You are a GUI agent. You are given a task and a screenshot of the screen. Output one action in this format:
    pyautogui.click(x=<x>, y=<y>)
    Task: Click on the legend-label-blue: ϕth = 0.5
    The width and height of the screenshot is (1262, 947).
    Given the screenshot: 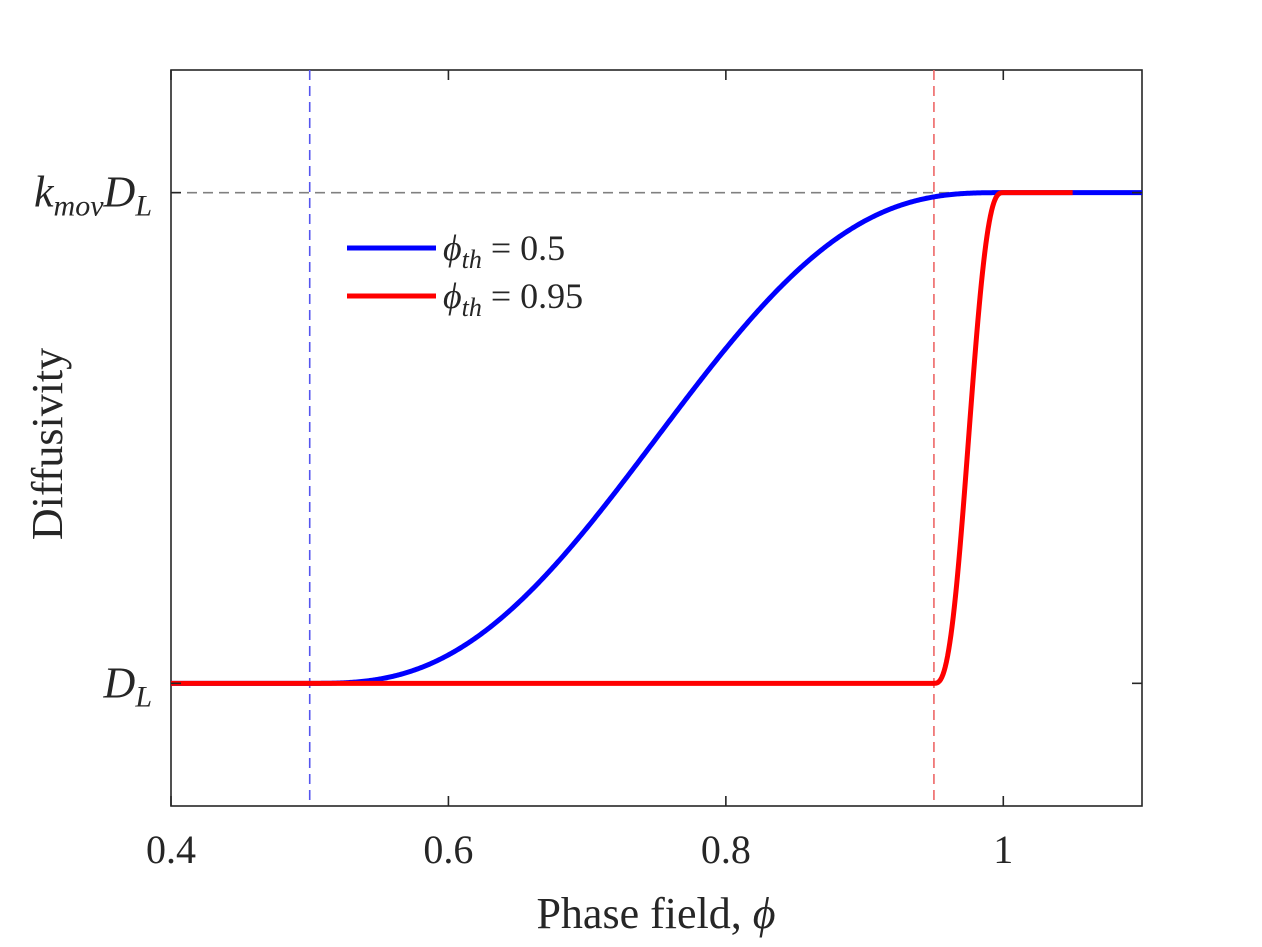 What is the action you would take?
    pyautogui.click(x=504, y=251)
    